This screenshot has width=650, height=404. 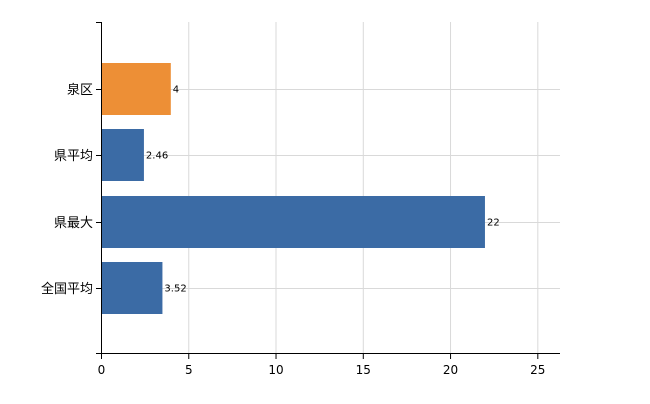 I want to click on x-tick-label-3: 15, so click(x=363, y=370).